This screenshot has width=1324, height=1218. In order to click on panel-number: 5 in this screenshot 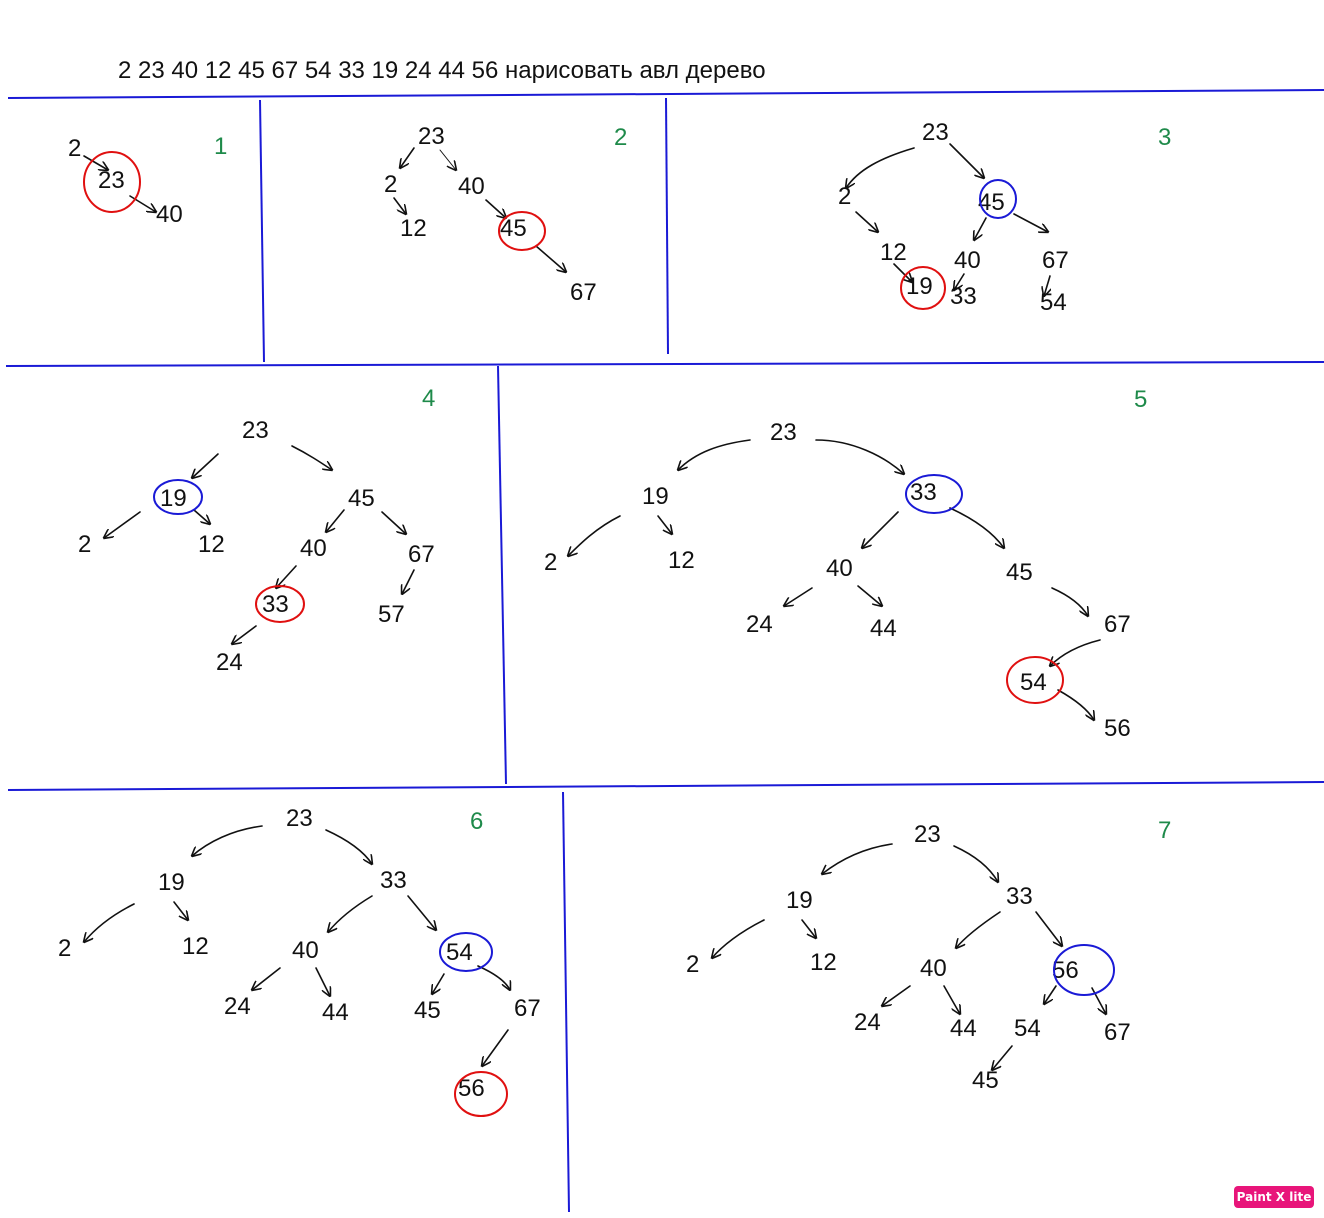, I will do `click(1140, 399)`.